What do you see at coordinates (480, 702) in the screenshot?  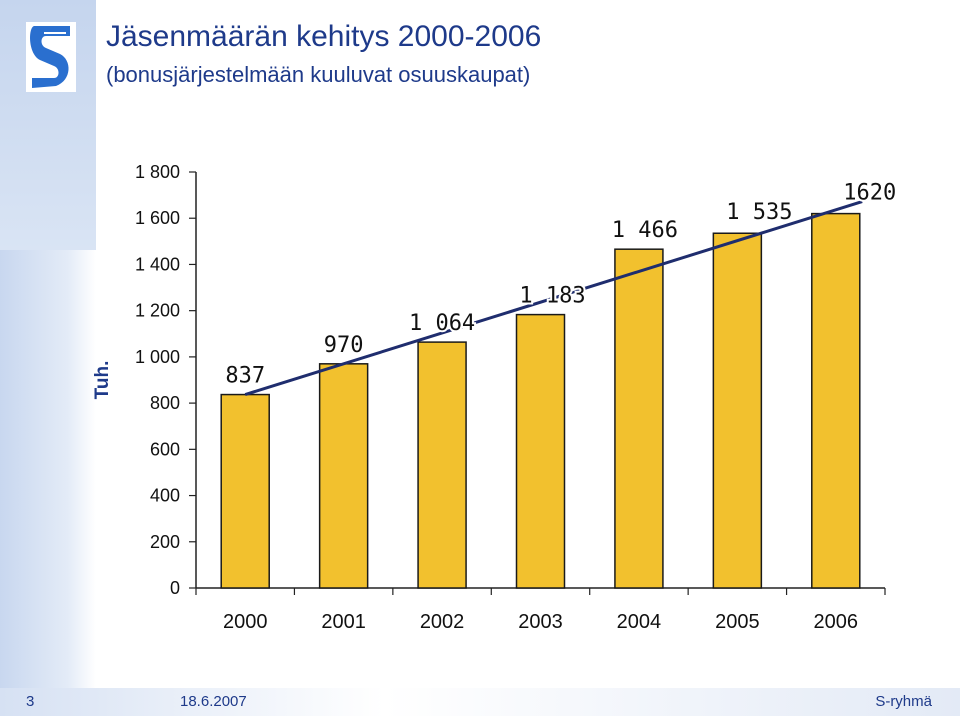 I see `bottom-band` at bounding box center [480, 702].